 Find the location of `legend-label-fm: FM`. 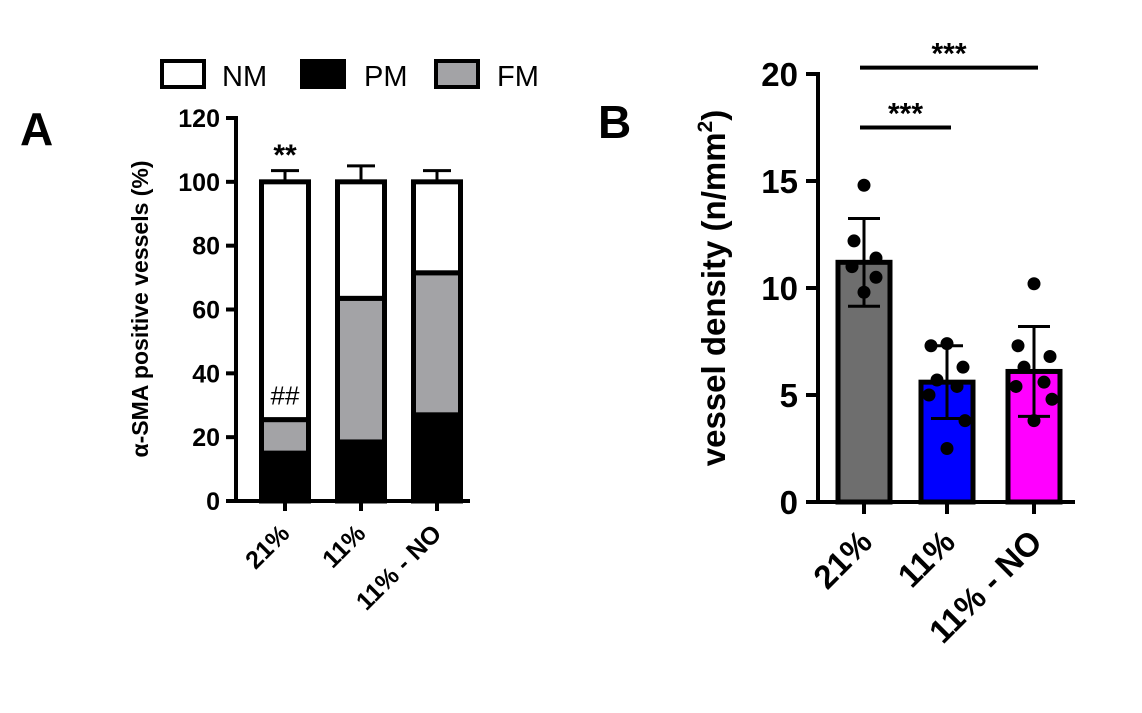

legend-label-fm: FM is located at coordinates (518, 77).